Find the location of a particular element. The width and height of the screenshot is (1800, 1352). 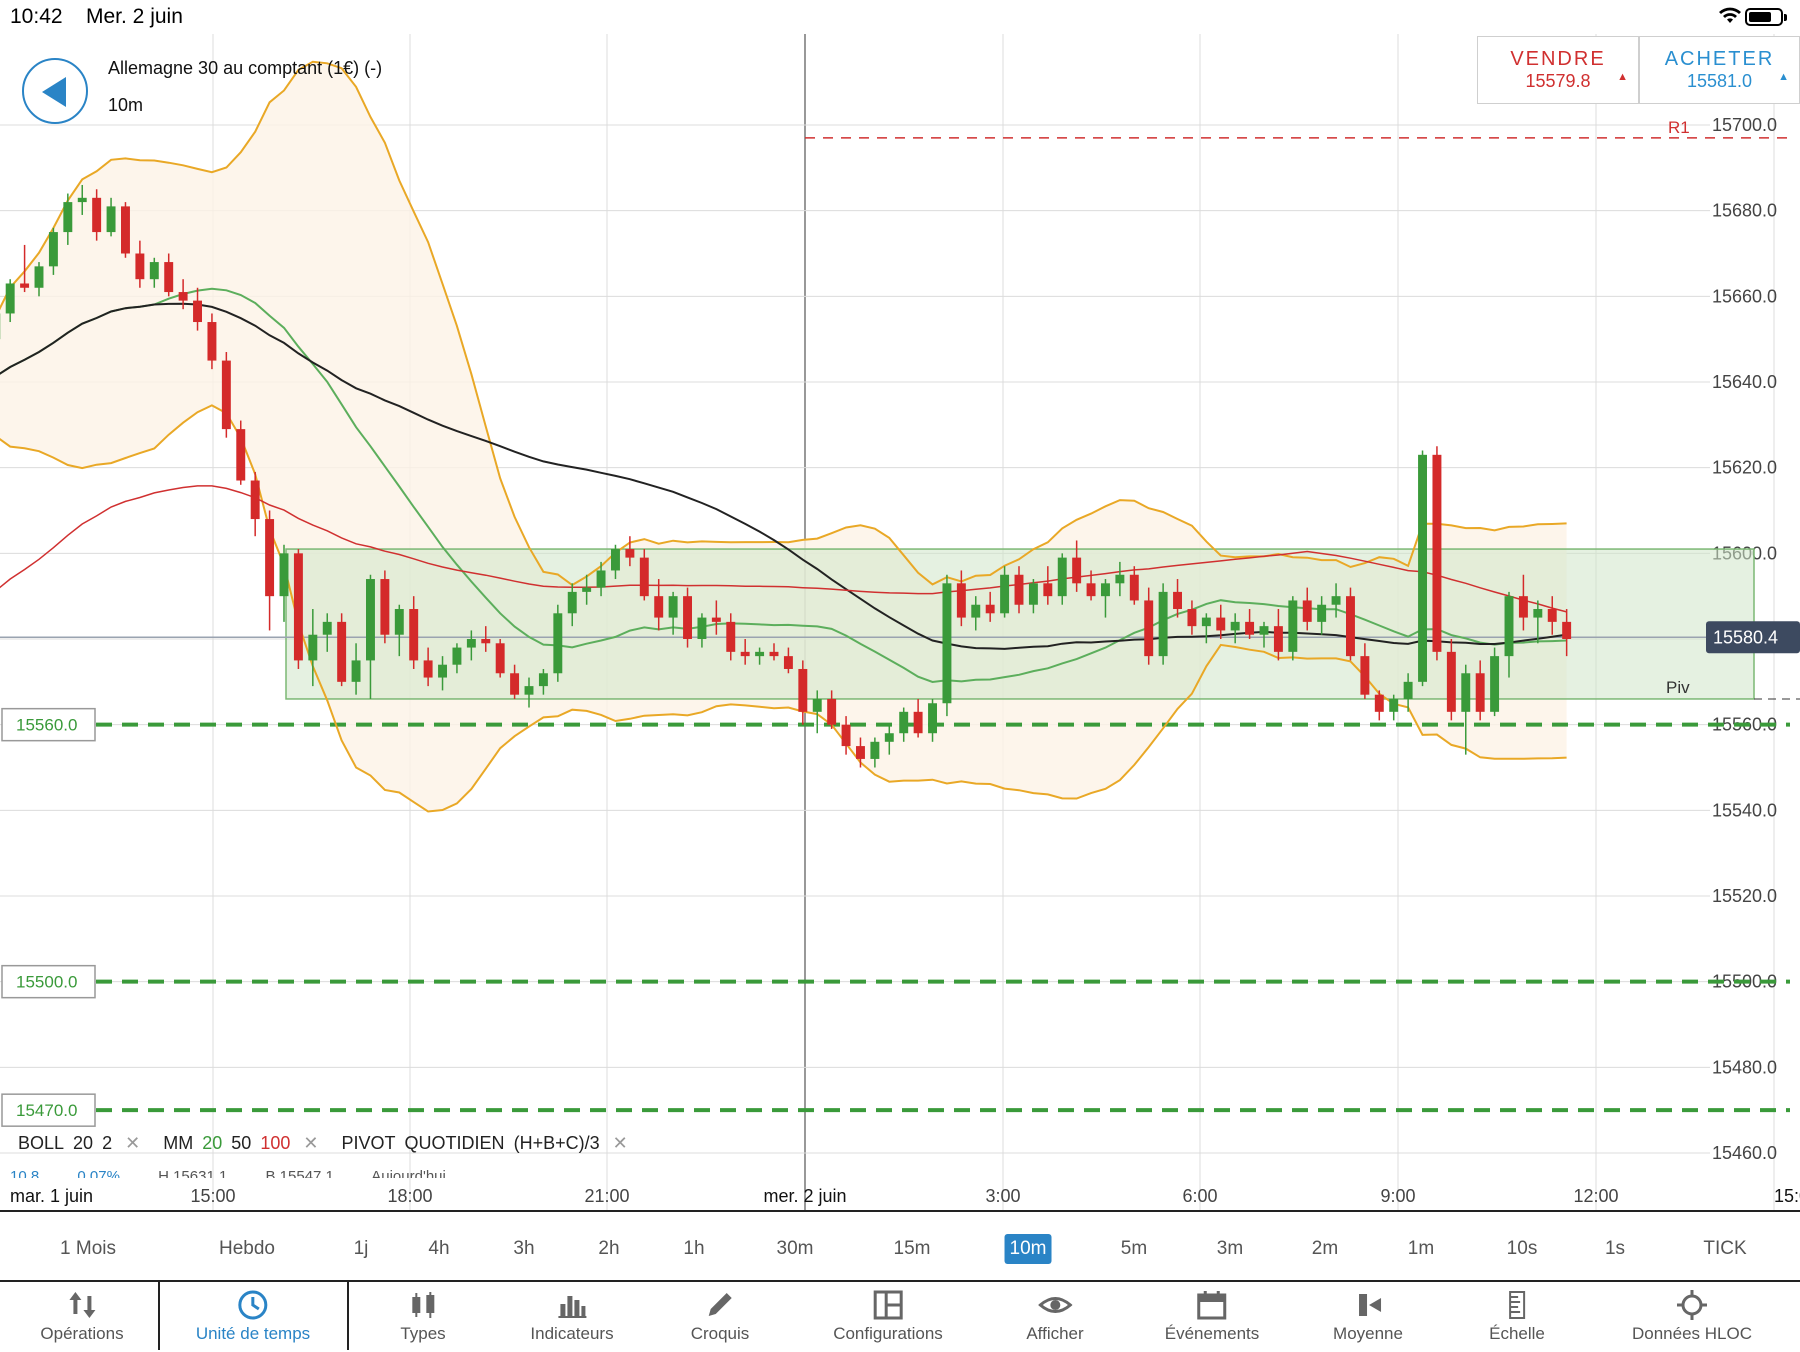

timeframe-3m: 3m is located at coordinates (1230, 1249).